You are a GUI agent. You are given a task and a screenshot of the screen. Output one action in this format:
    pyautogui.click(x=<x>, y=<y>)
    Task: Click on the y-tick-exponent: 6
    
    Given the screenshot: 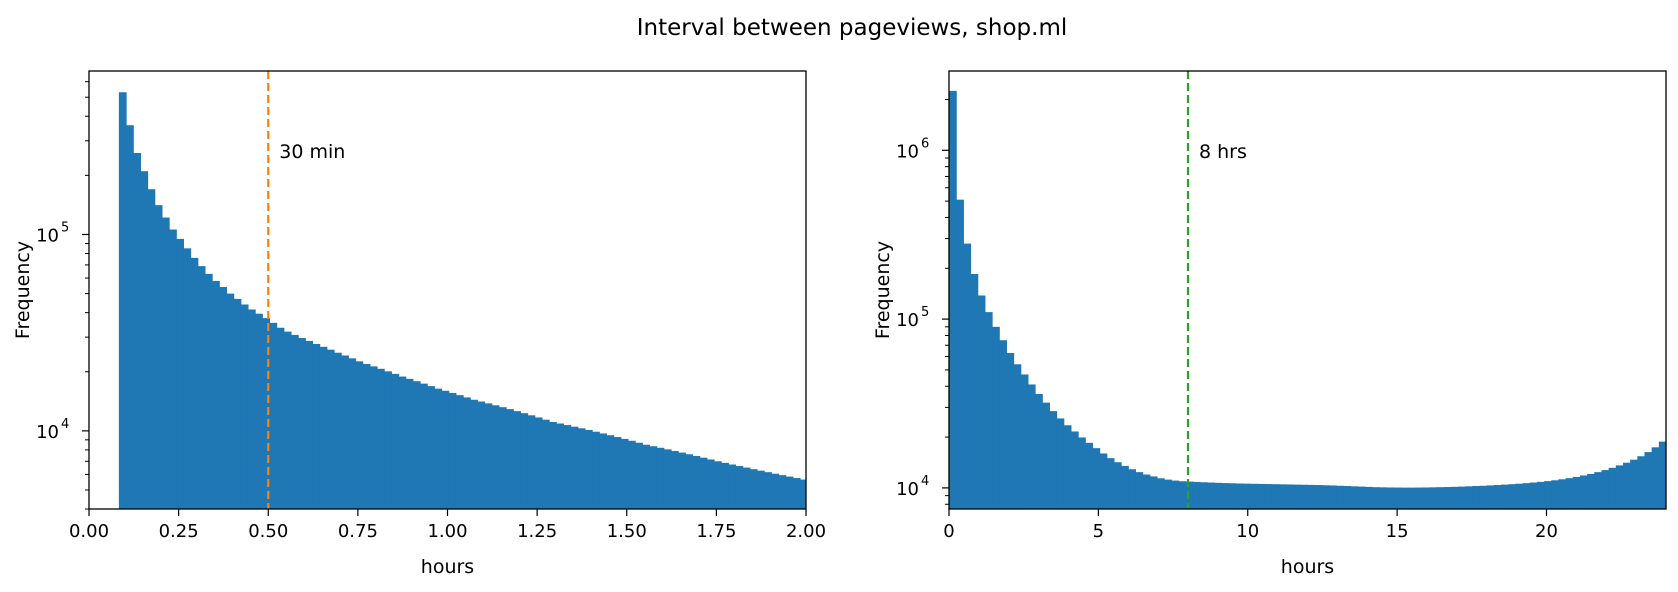 What is the action you would take?
    pyautogui.click(x=925, y=143)
    